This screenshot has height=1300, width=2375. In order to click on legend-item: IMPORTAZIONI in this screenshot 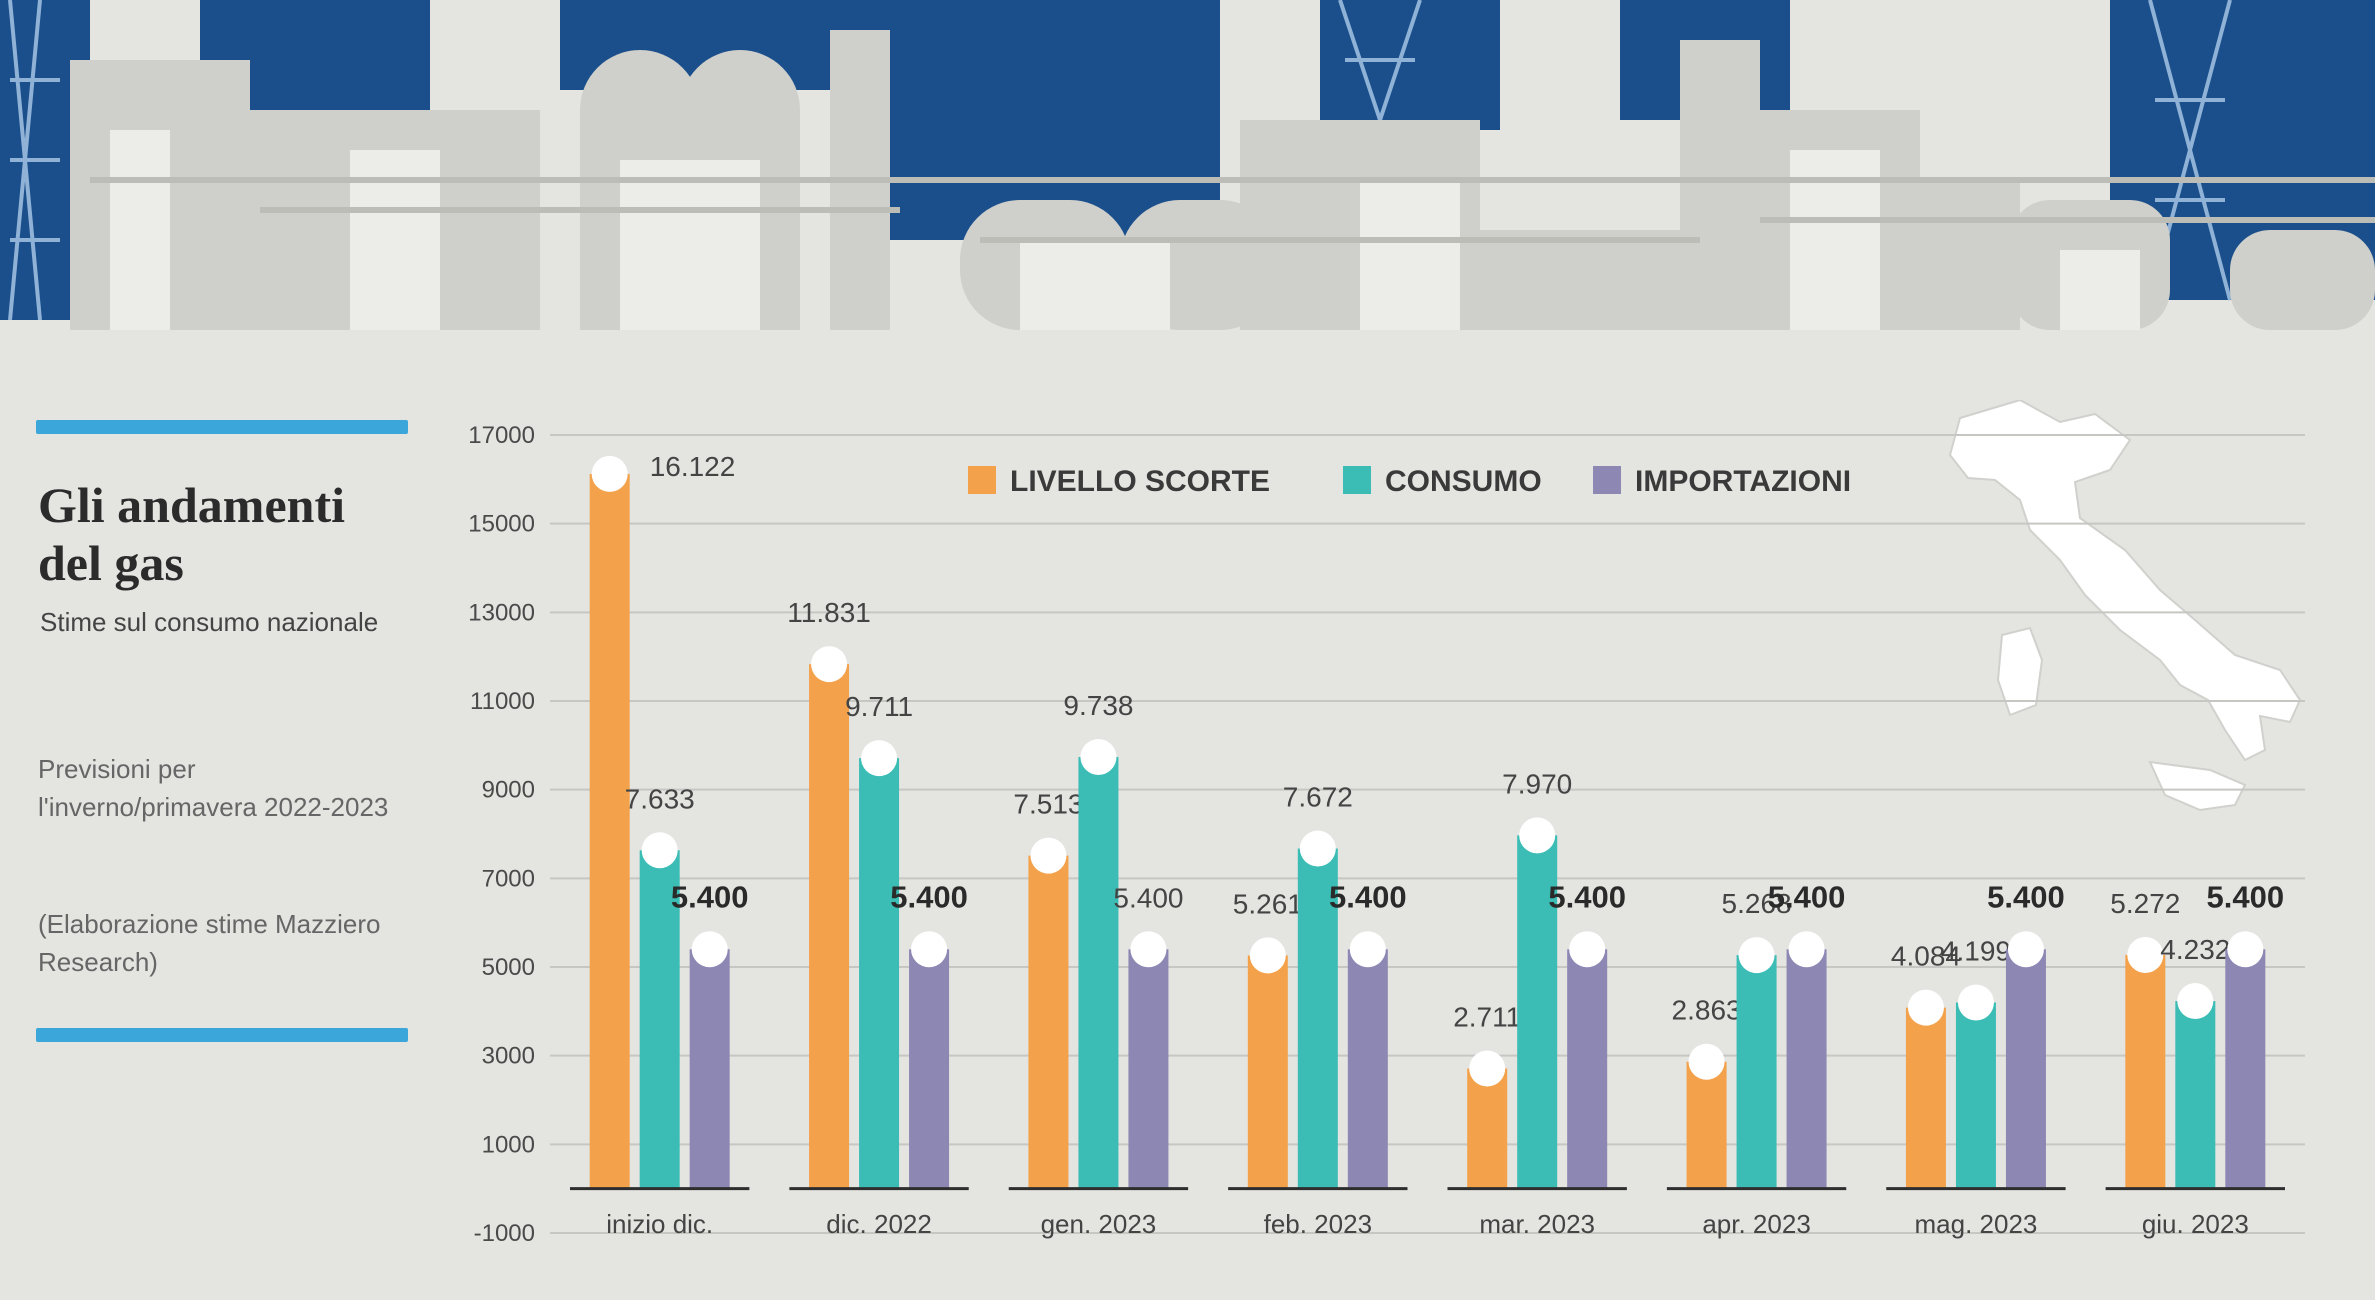, I will do `click(1722, 481)`.